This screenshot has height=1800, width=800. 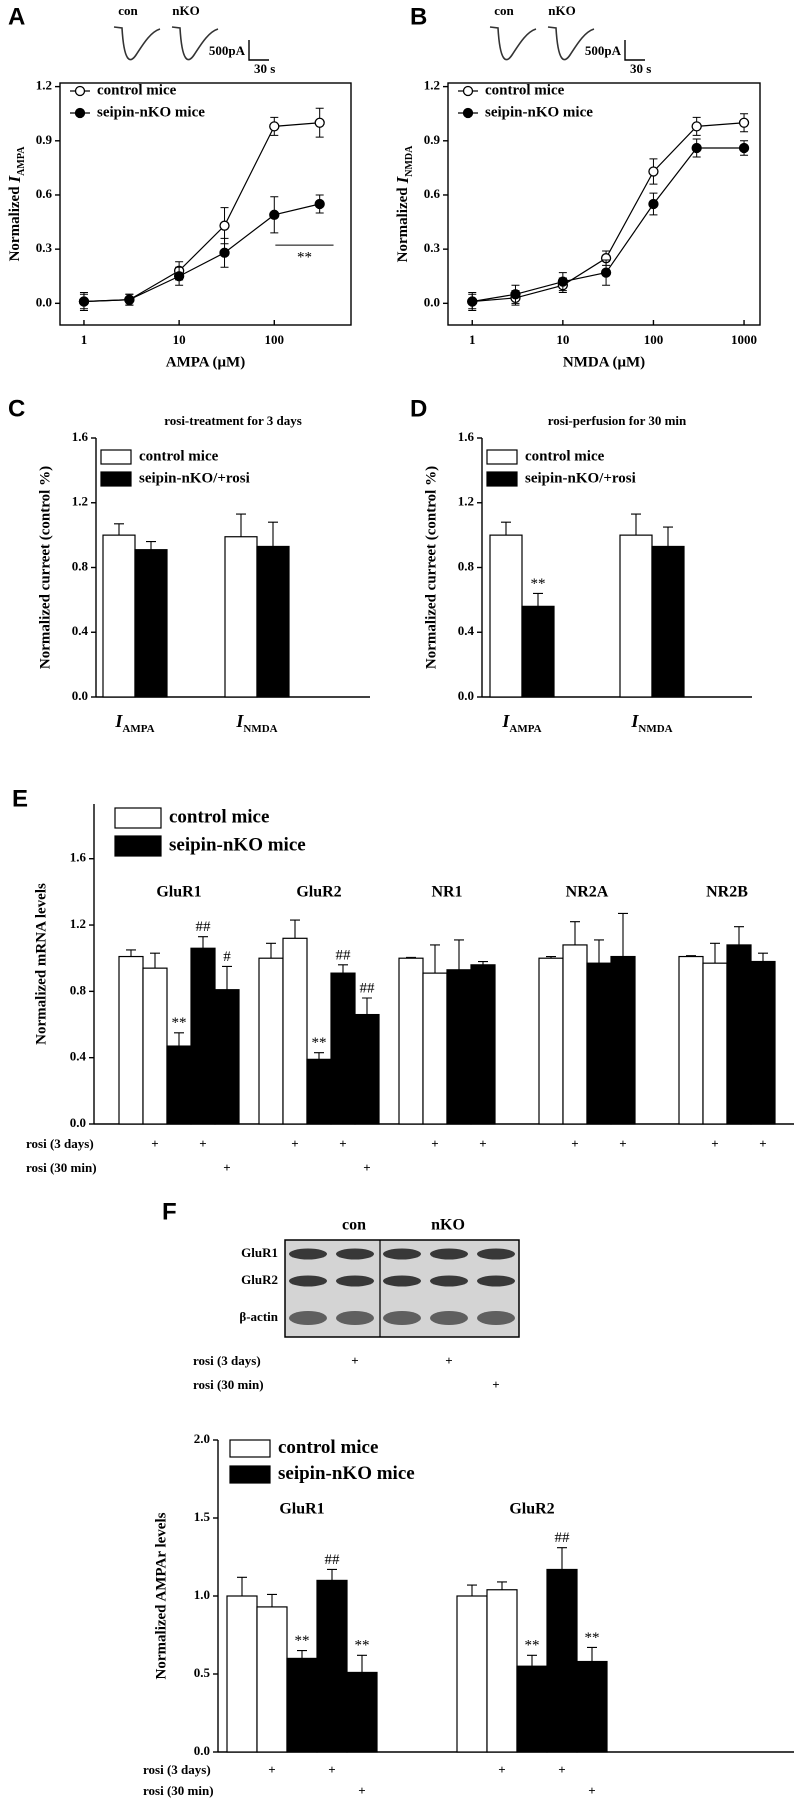 What do you see at coordinates (161, 1595) in the screenshot?
I see `y-axis-label: Normalized AMPAr levels` at bounding box center [161, 1595].